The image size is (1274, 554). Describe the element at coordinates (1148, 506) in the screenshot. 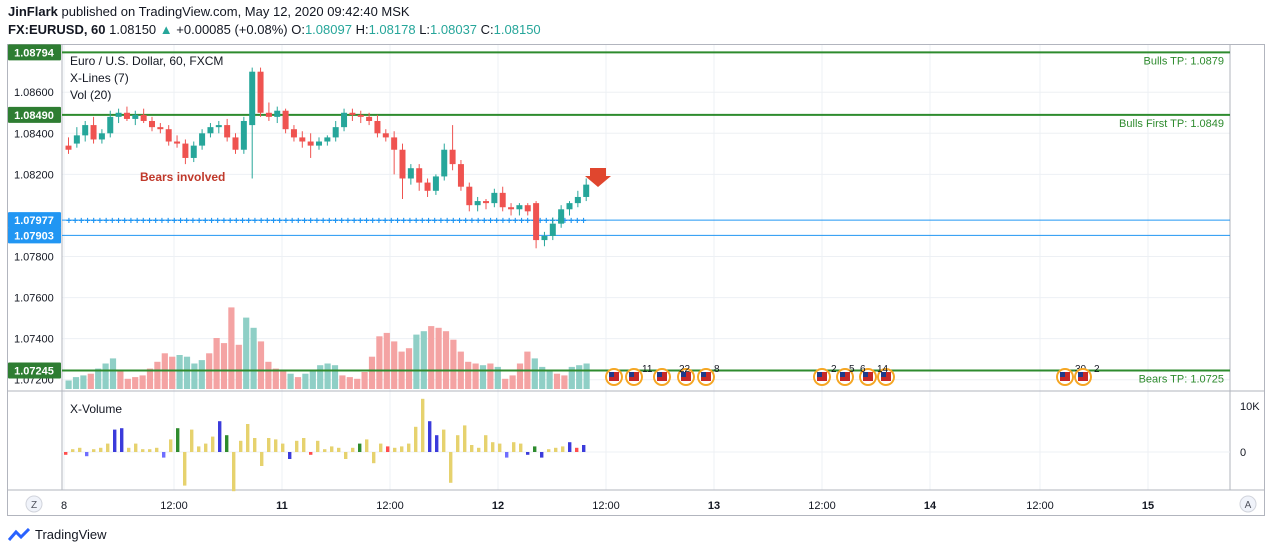

I see `time-axis-label: 15` at that location.